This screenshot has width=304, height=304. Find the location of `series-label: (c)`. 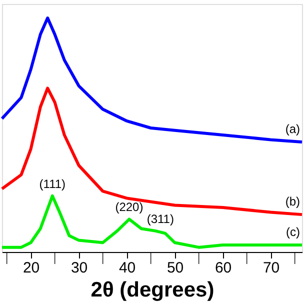

series-label: (c) is located at coordinates (293, 231).